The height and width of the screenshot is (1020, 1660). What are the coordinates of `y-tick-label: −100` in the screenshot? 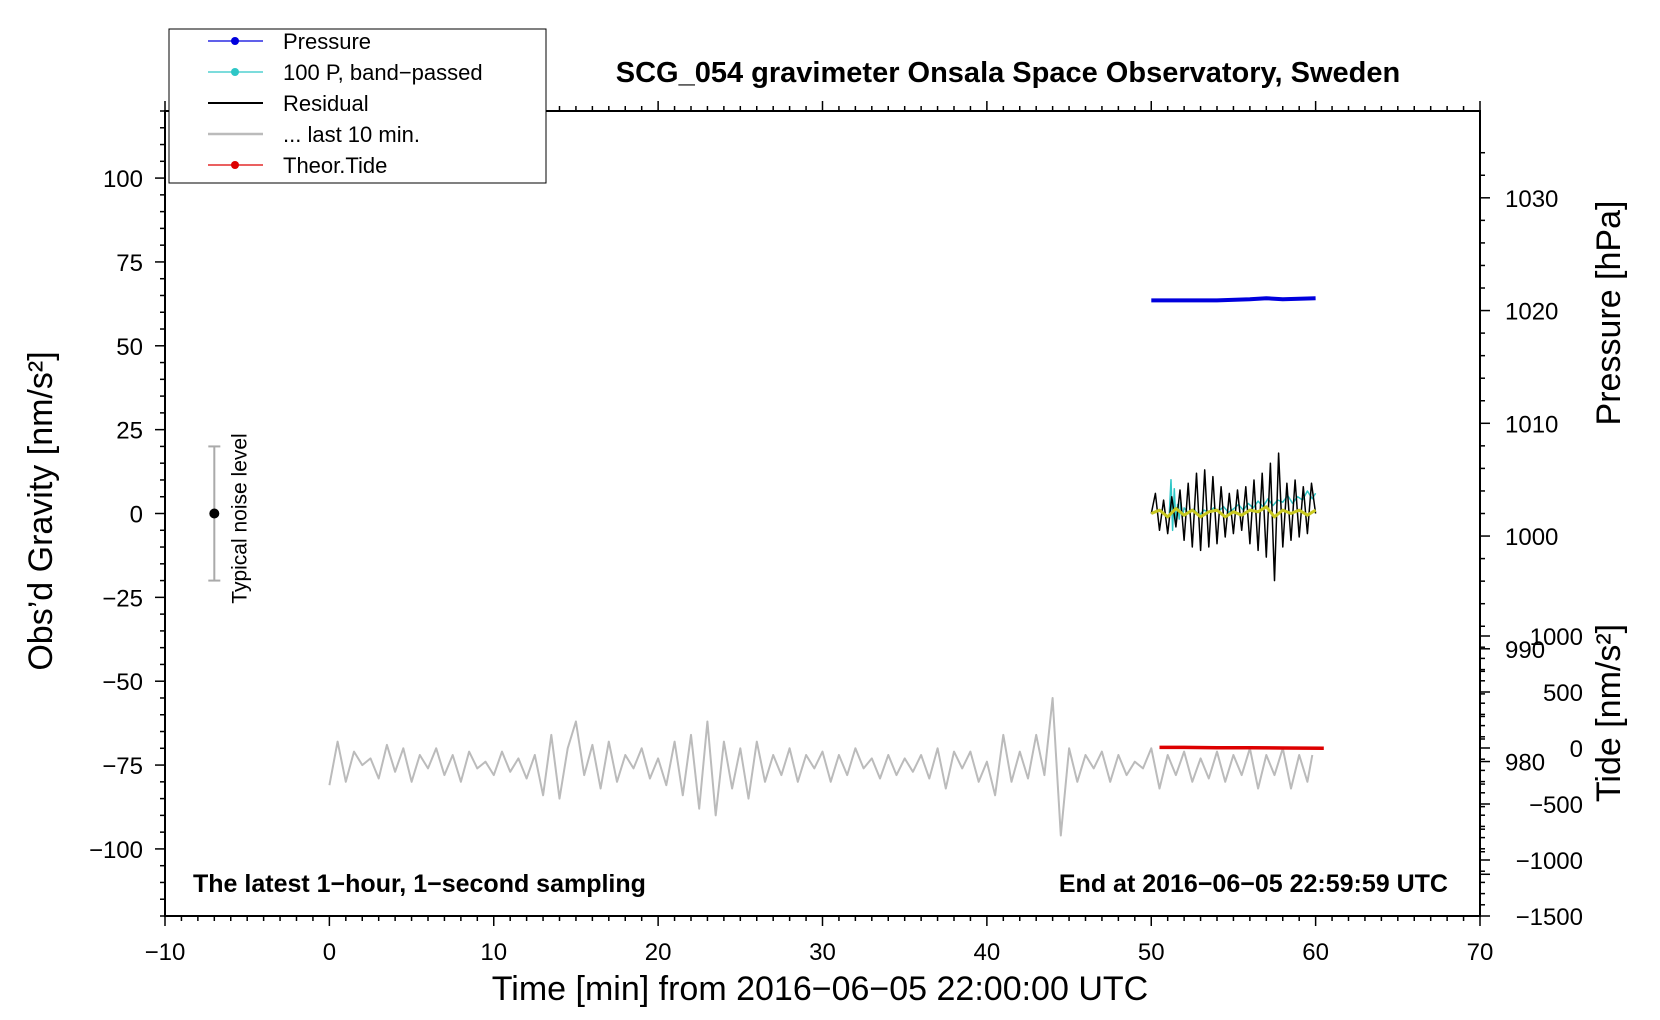 It's located at (116, 850).